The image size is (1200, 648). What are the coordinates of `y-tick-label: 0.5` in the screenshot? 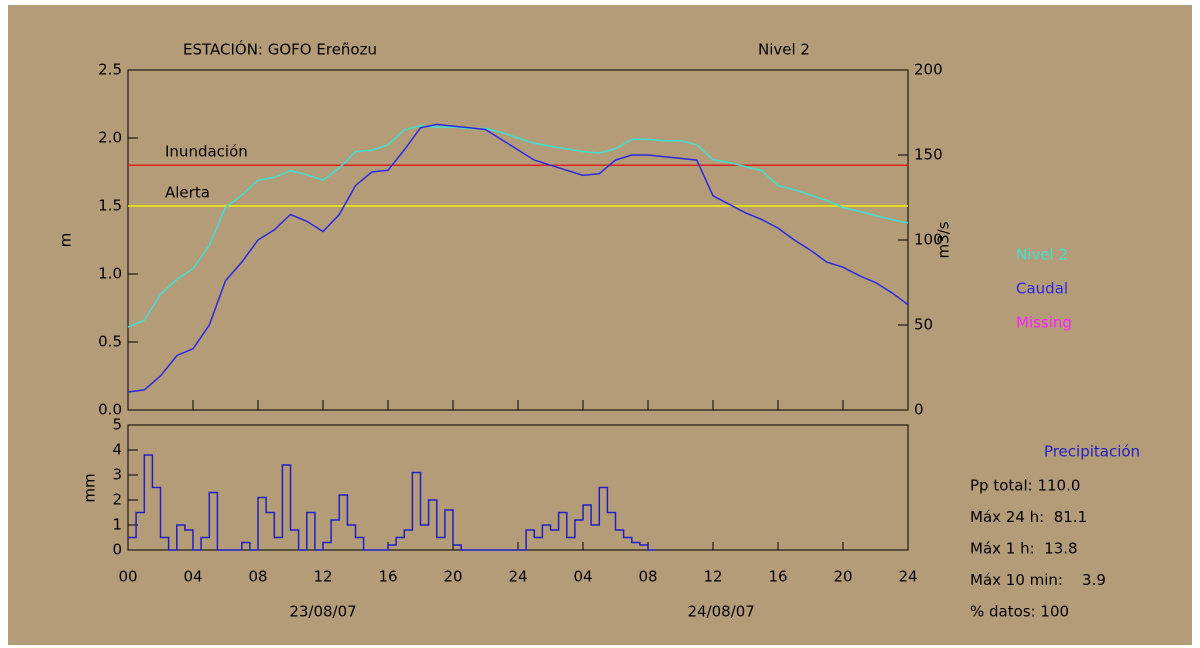 It's located at (110, 342).